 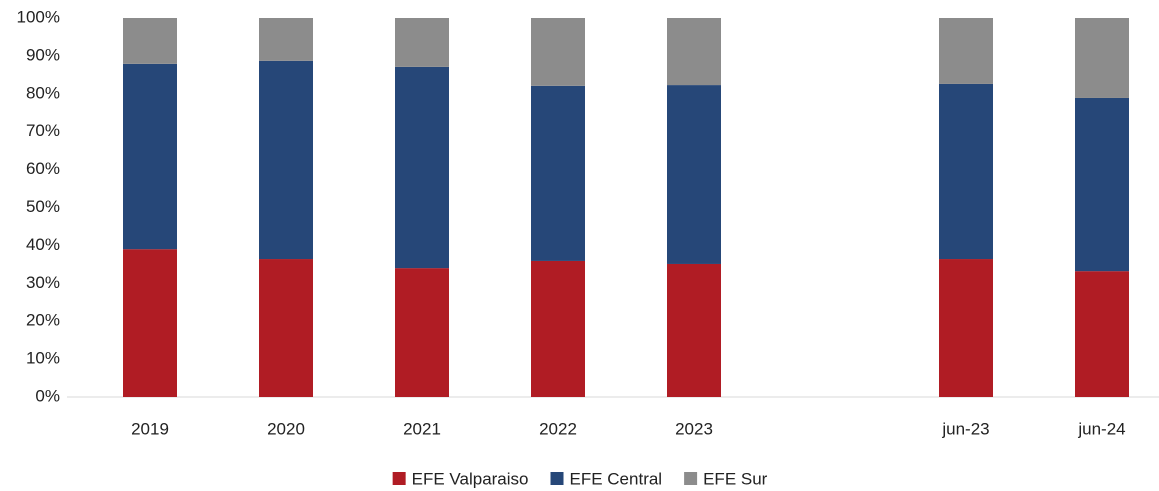 What do you see at coordinates (965, 428) in the screenshot?
I see `x-tick-label: jun-23` at bounding box center [965, 428].